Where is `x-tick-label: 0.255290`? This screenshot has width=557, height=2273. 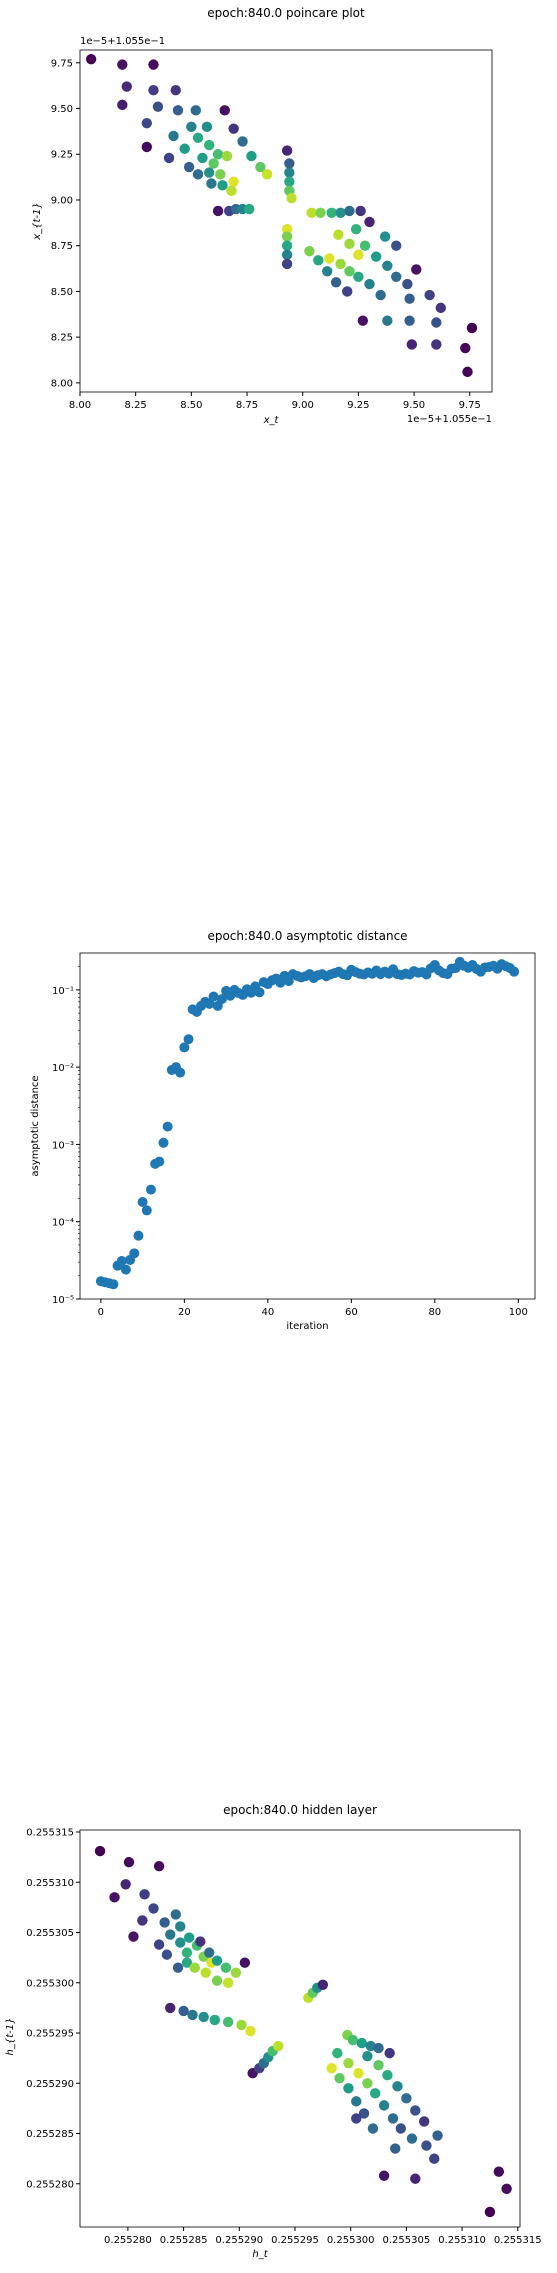 x-tick-label: 0.255290 is located at coordinates (239, 2240).